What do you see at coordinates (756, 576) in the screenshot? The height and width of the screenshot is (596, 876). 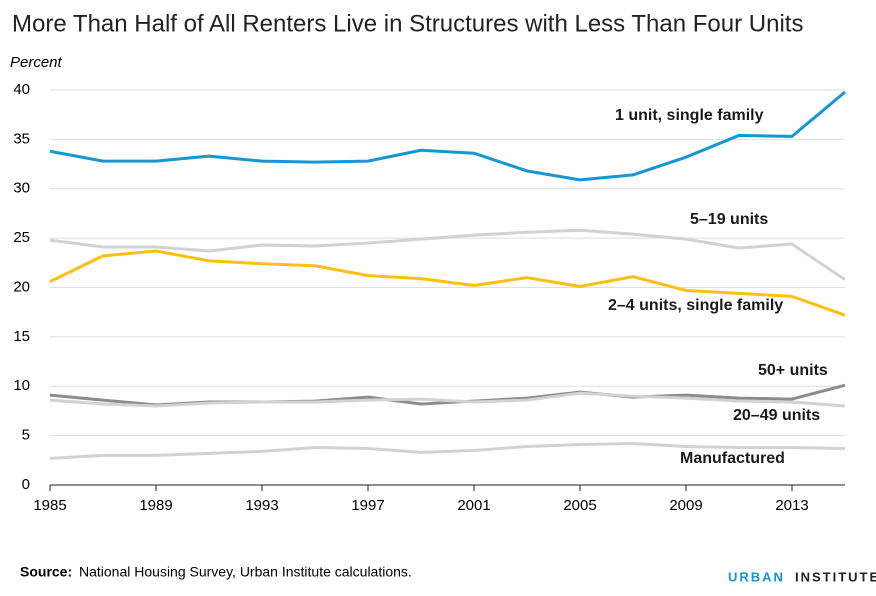 I see `brand-urban: URBAN` at bounding box center [756, 576].